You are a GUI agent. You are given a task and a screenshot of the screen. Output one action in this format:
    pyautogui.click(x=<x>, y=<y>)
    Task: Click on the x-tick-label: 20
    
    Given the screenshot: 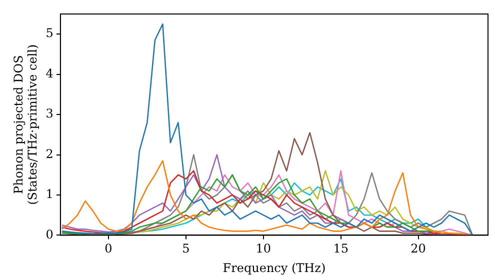 What is the action you would take?
    pyautogui.click(x=418, y=249)
    